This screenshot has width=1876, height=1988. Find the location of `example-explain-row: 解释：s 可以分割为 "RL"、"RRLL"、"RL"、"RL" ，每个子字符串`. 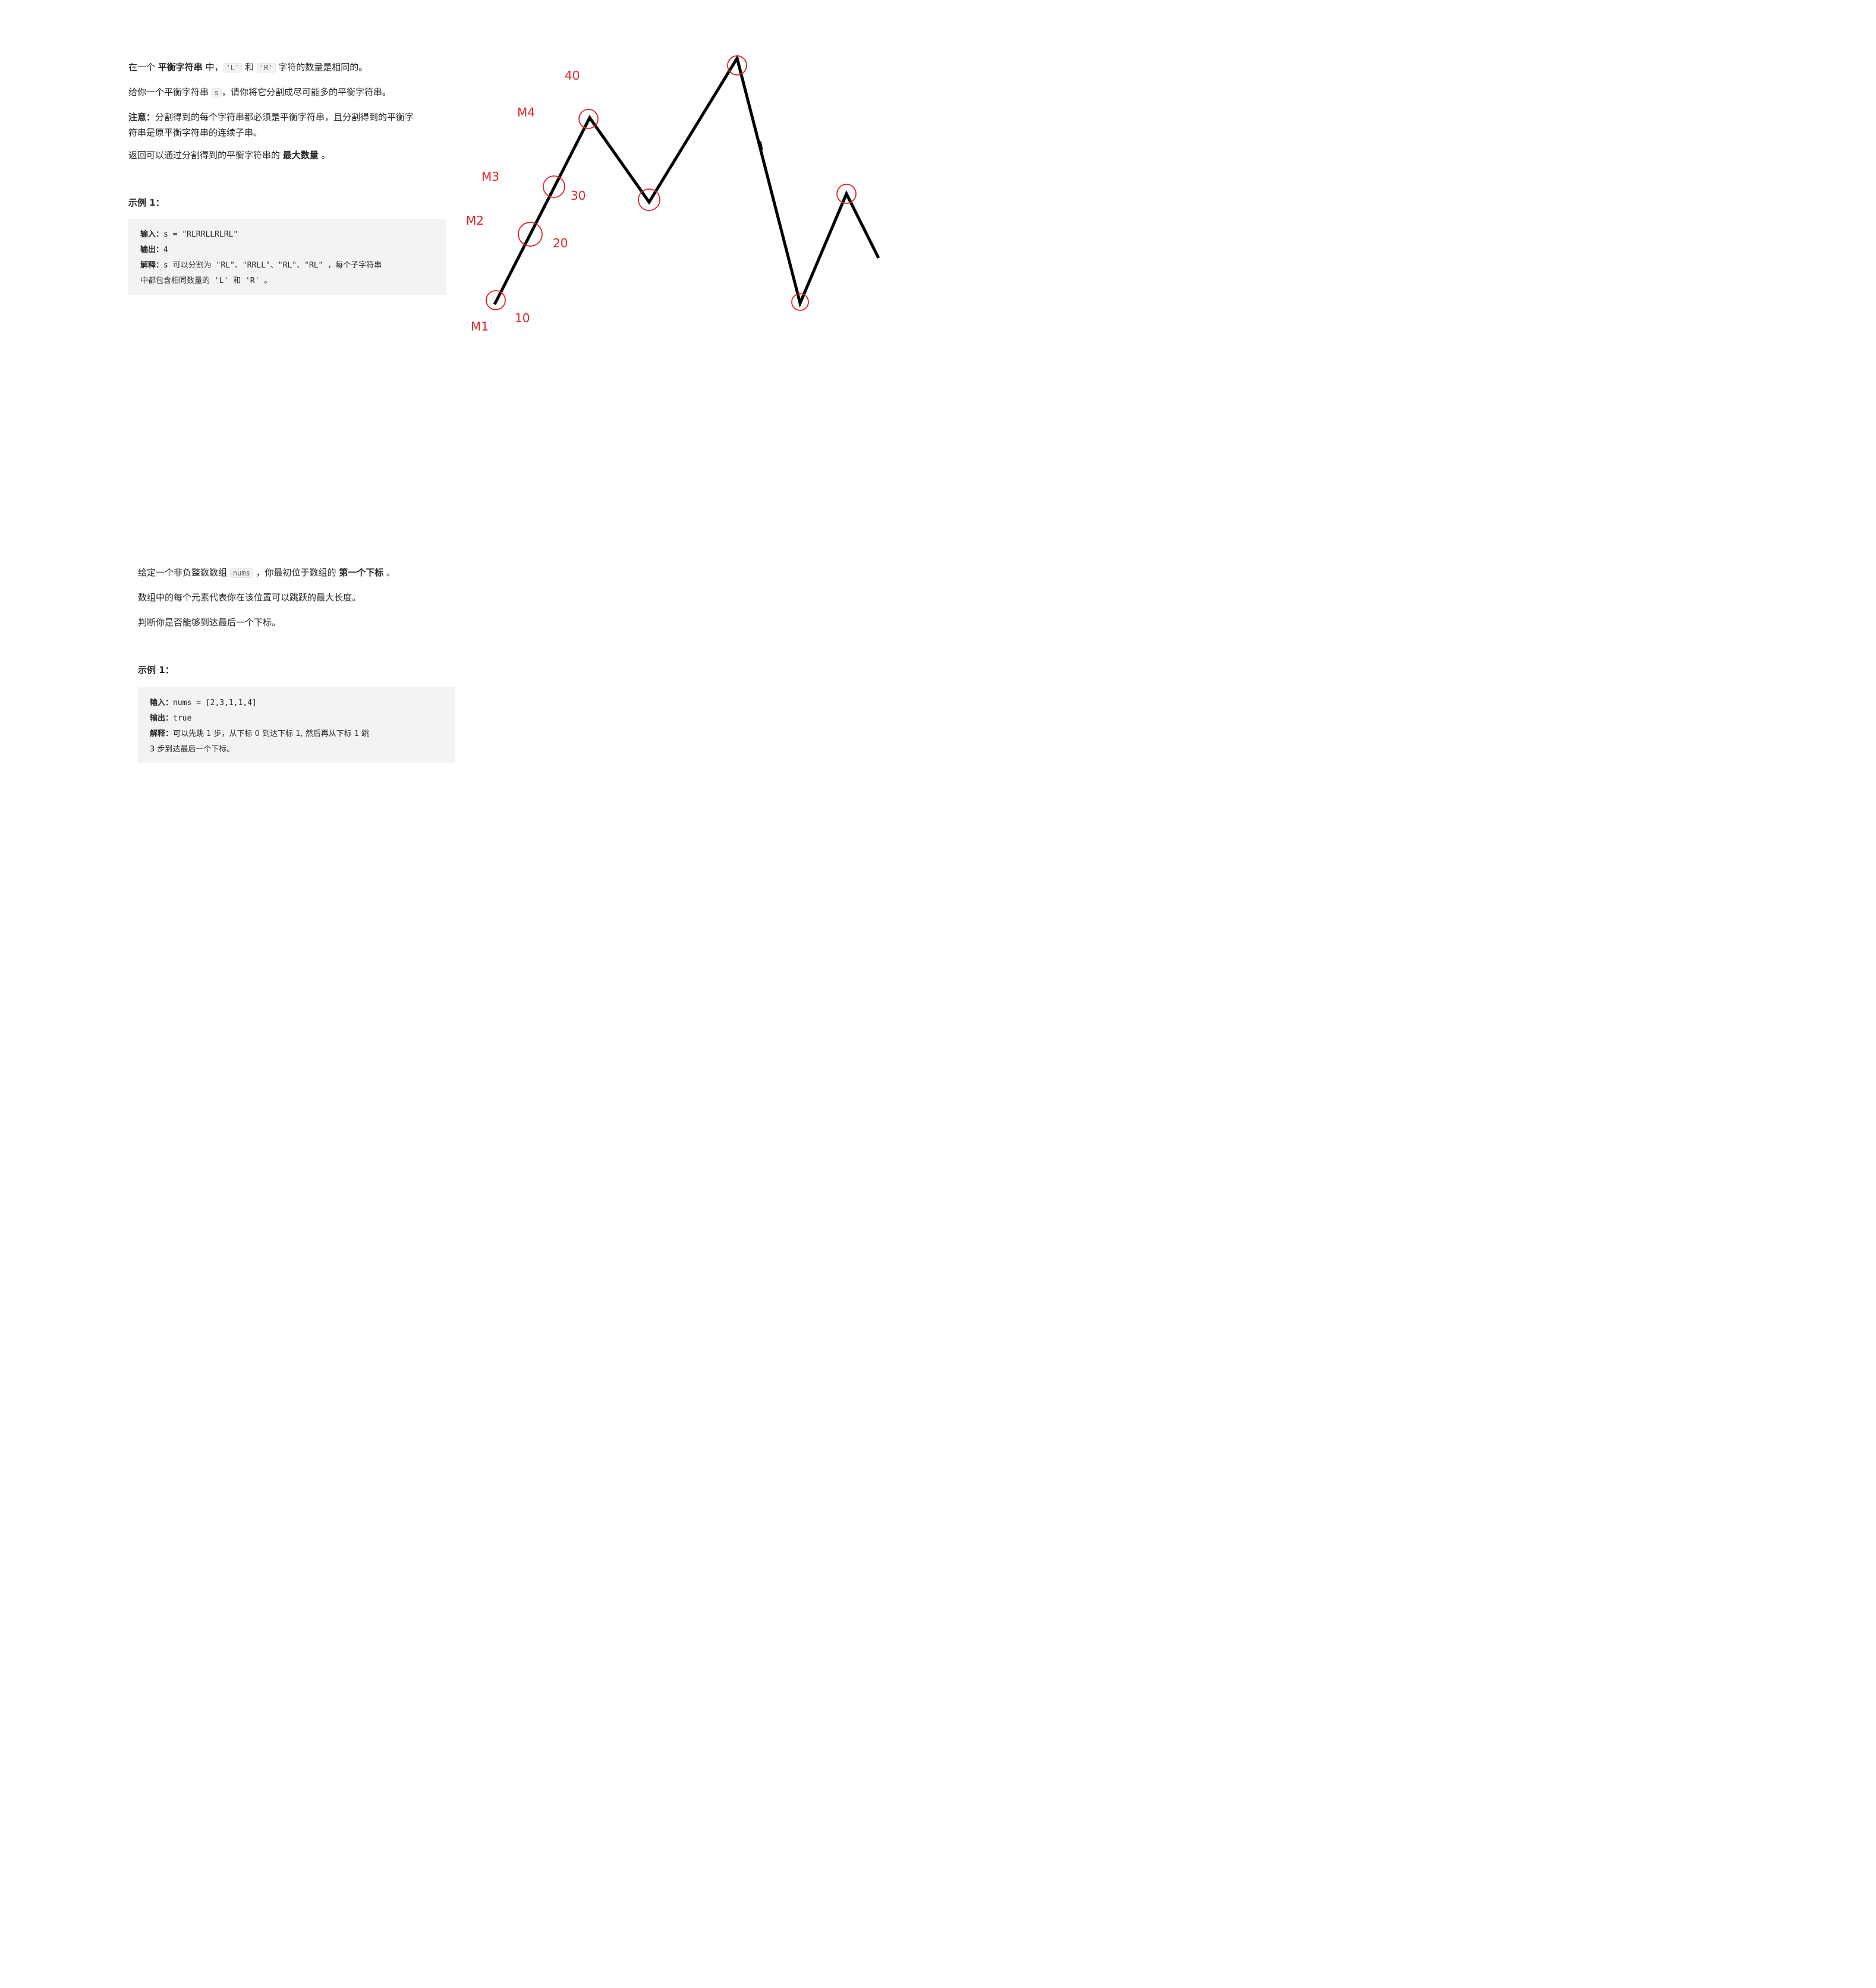

example-explain-row: 解释：s 可以分割为 "RL"、"RRLL"、"RL"、"RL" ，每个子字符串 is located at coordinates (261, 265).